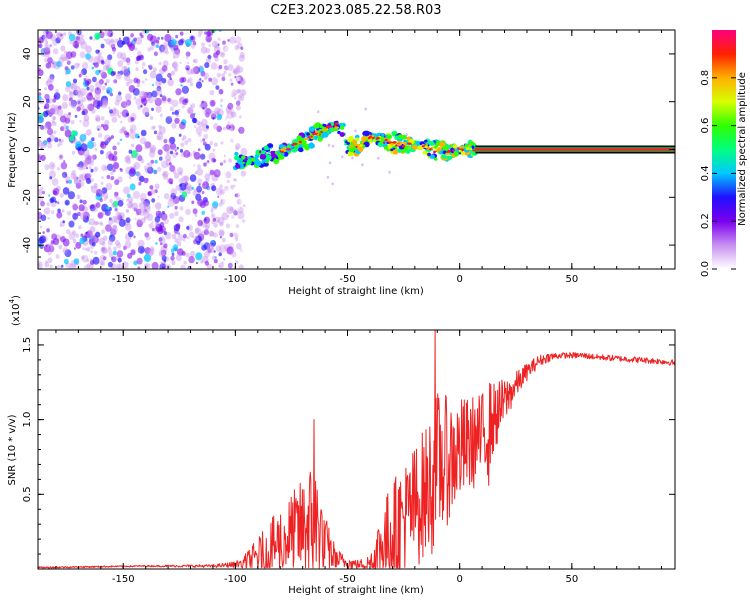  What do you see at coordinates (347, 279) in the screenshot?
I see `spectrogram-xtick-label: -50` at bounding box center [347, 279].